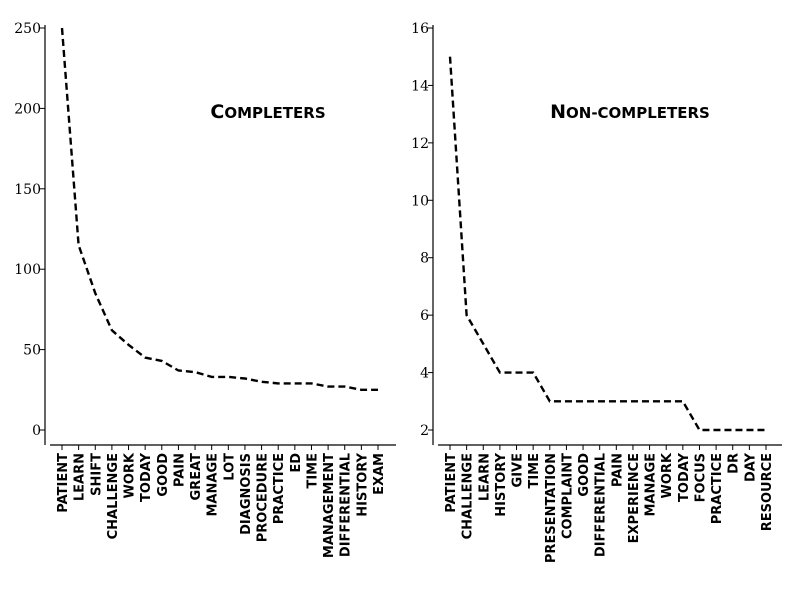 This screenshot has width=800, height=600. Describe the element at coordinates (267, 112) in the screenshot. I see `chart-title: COMPLETERS` at that location.